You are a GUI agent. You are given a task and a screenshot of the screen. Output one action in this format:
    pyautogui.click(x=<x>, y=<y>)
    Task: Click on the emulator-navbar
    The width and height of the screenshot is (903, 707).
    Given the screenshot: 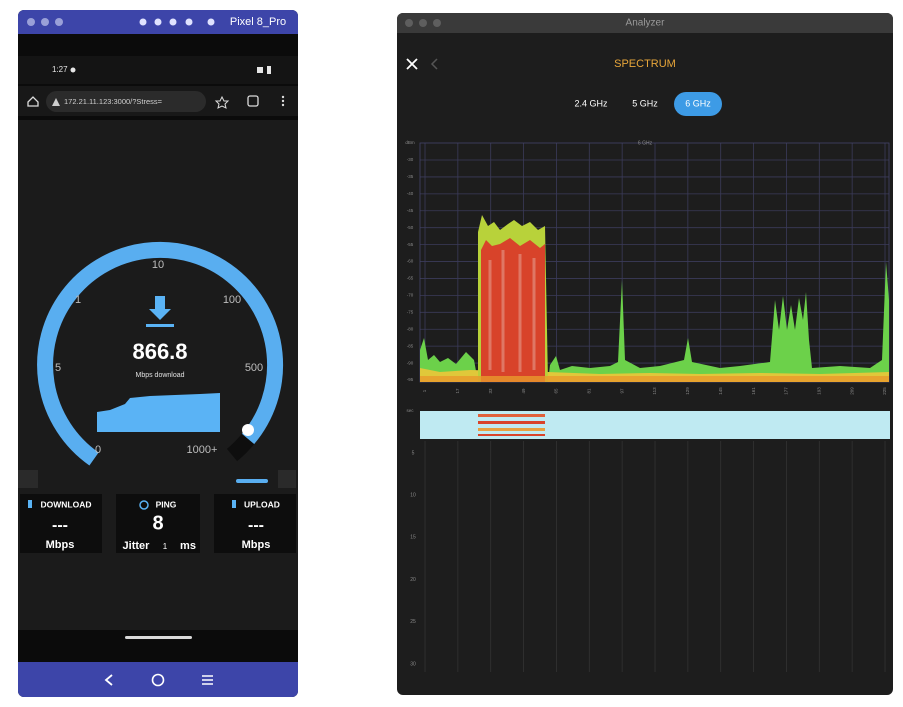 What is the action you would take?
    pyautogui.click(x=158, y=679)
    